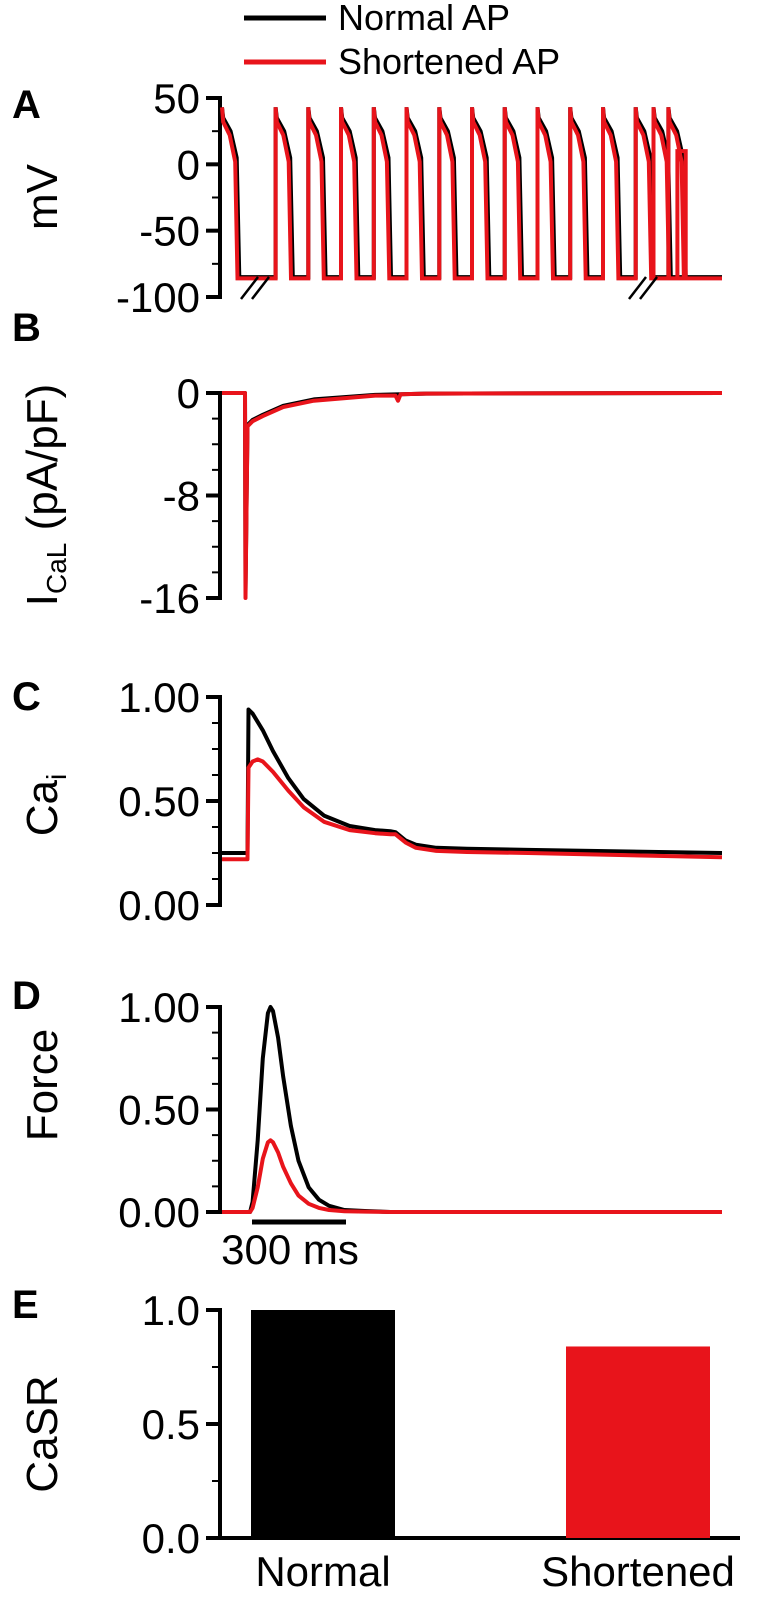  Describe the element at coordinates (25, 1305) in the screenshot. I see `panel-letter-e: E` at that location.